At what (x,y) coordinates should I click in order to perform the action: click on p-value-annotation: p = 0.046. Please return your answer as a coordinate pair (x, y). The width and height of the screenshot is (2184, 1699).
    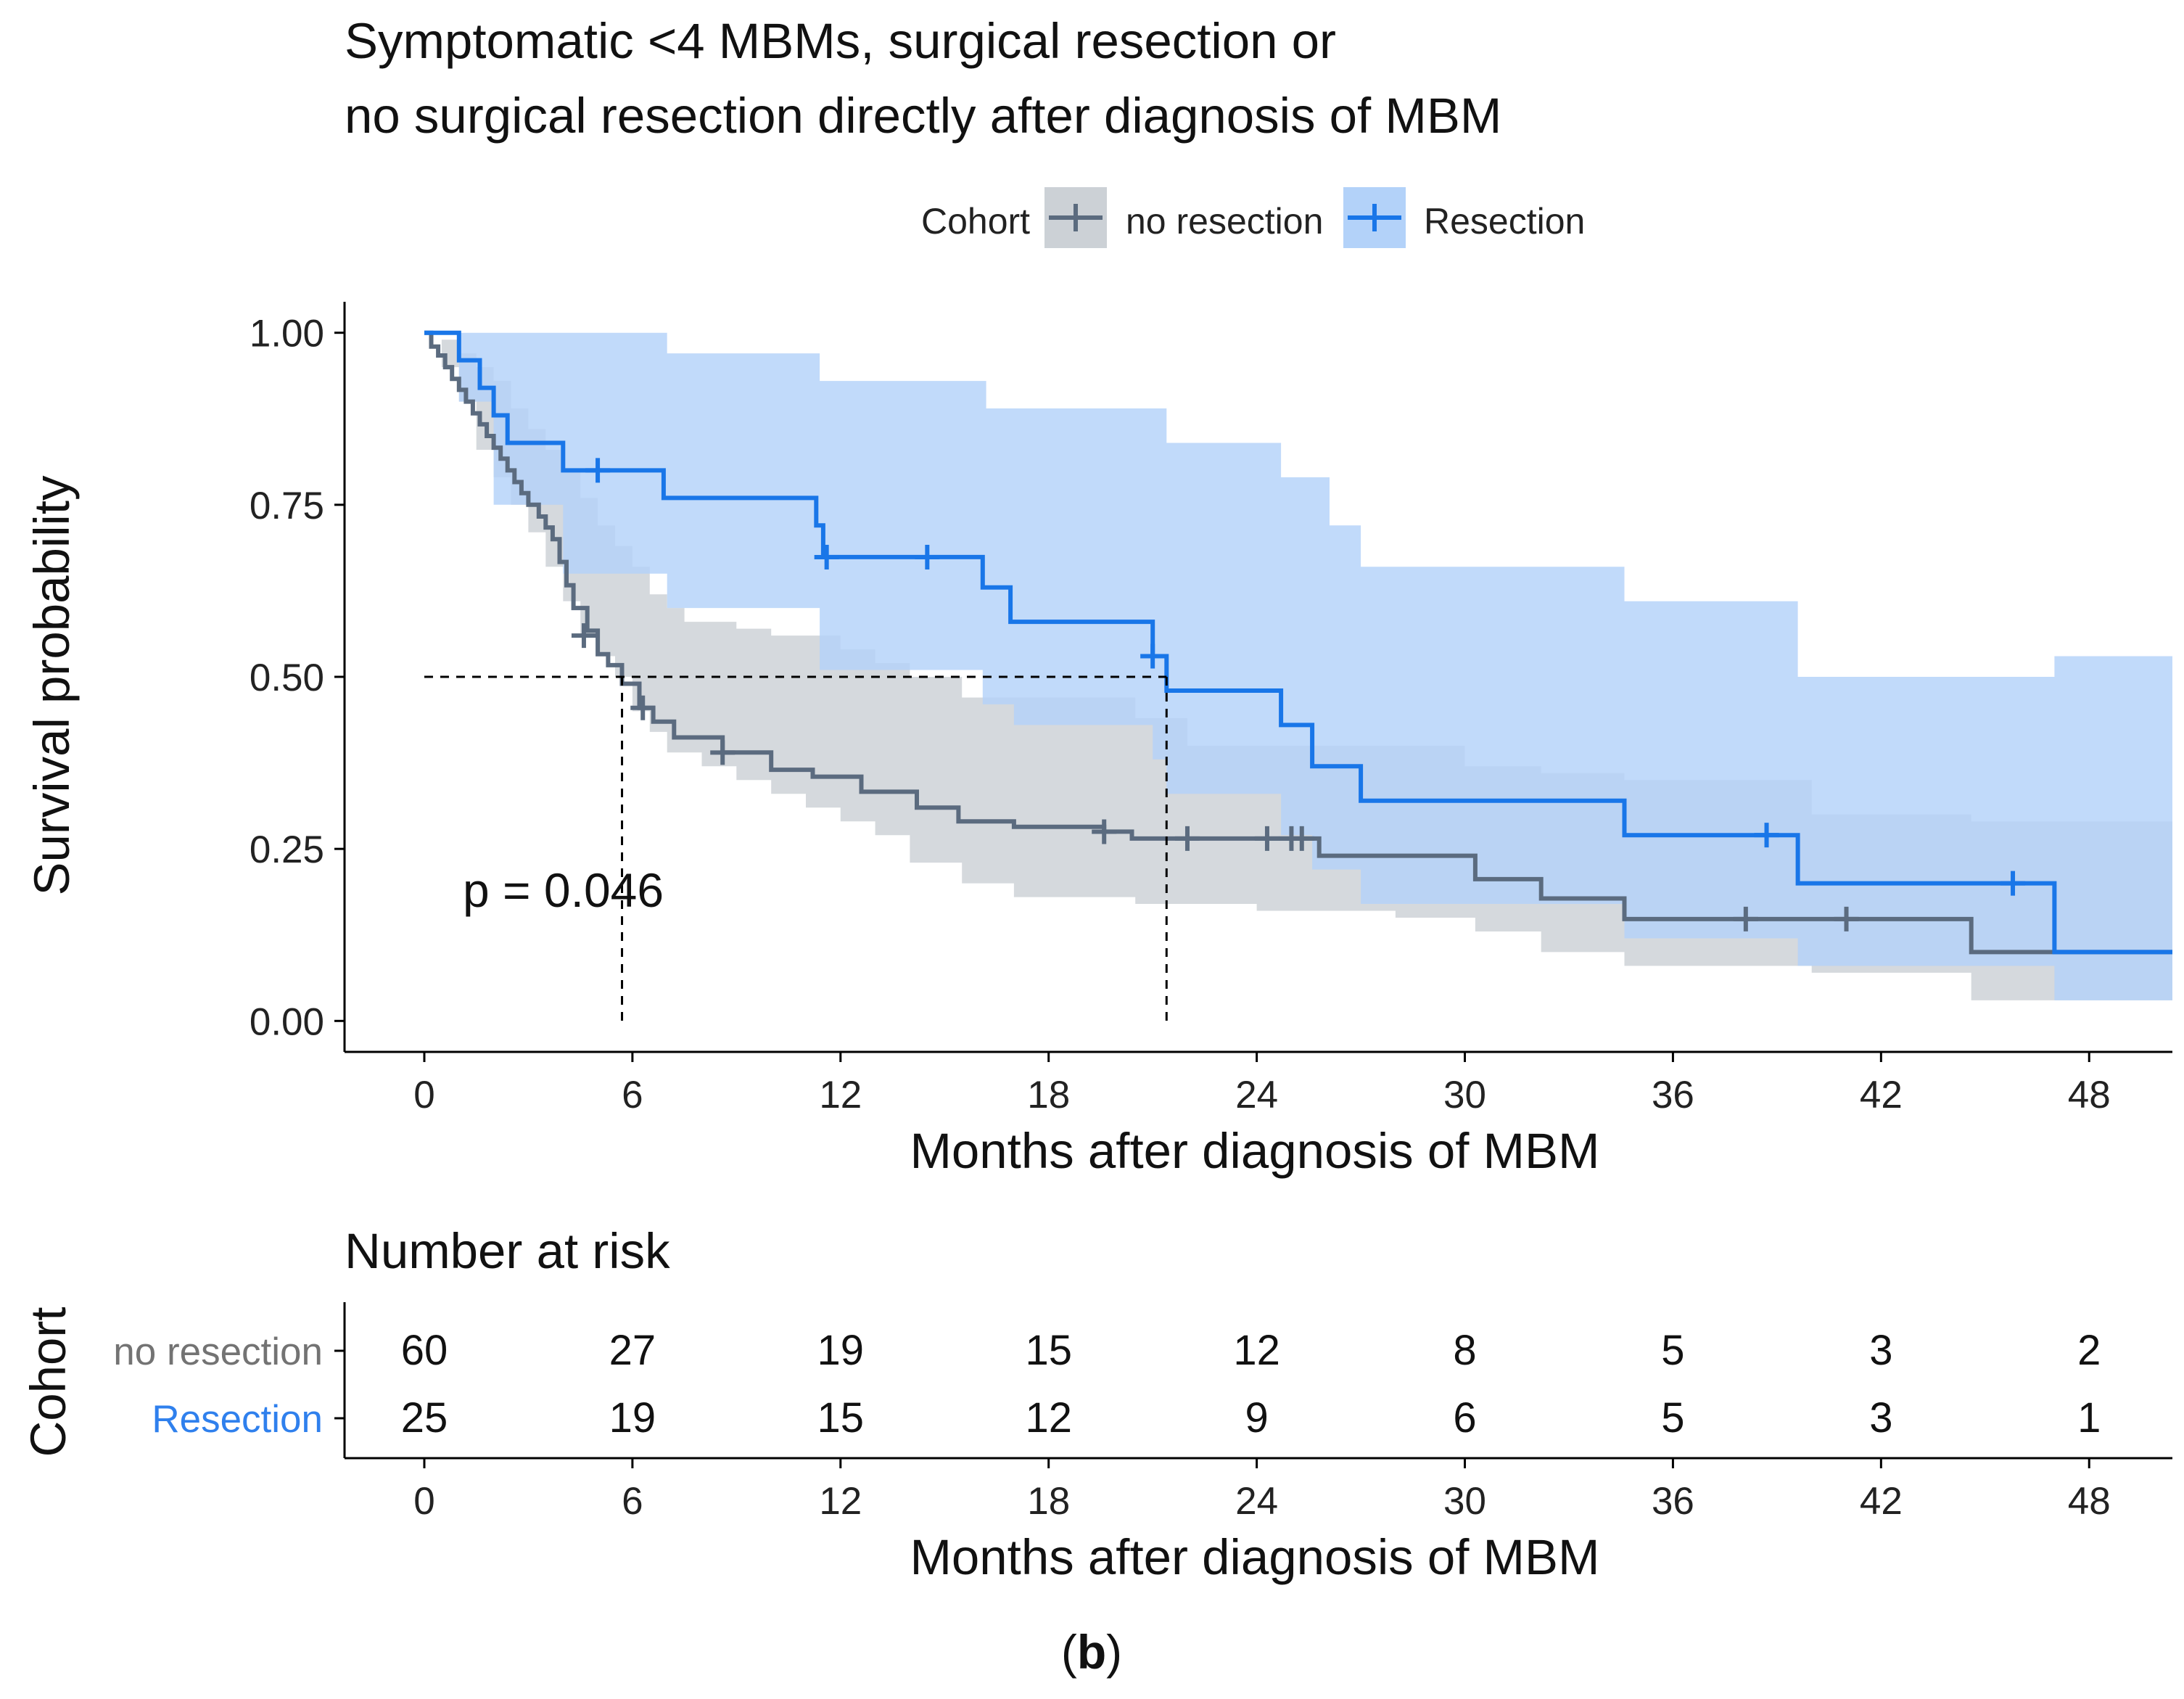
    Looking at the image, I should click on (563, 890).